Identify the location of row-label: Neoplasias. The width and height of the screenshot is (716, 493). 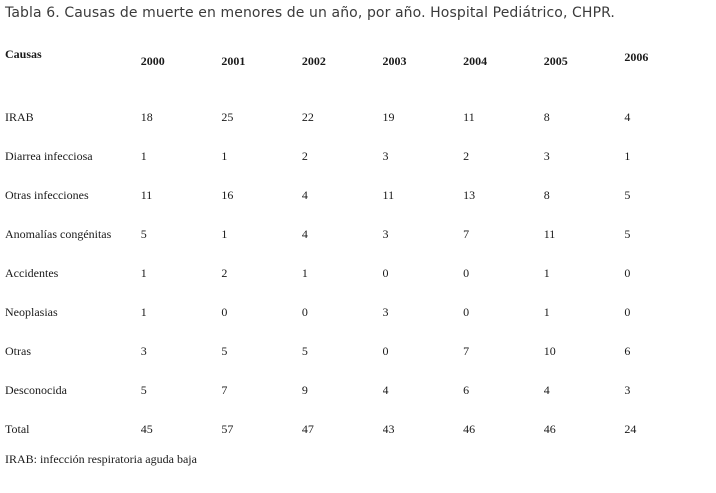
(31, 312).